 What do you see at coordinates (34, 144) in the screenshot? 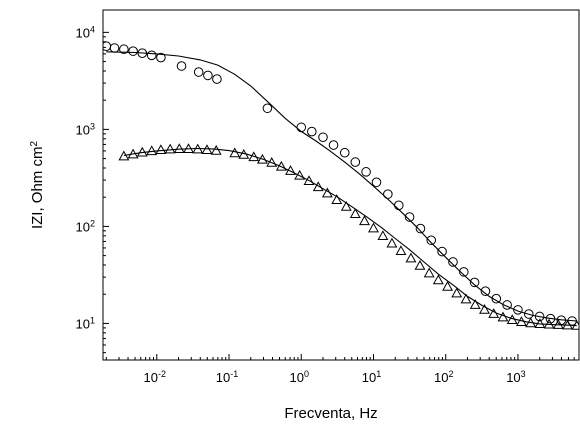
I see `y-axis-title-superscript: 2` at bounding box center [34, 144].